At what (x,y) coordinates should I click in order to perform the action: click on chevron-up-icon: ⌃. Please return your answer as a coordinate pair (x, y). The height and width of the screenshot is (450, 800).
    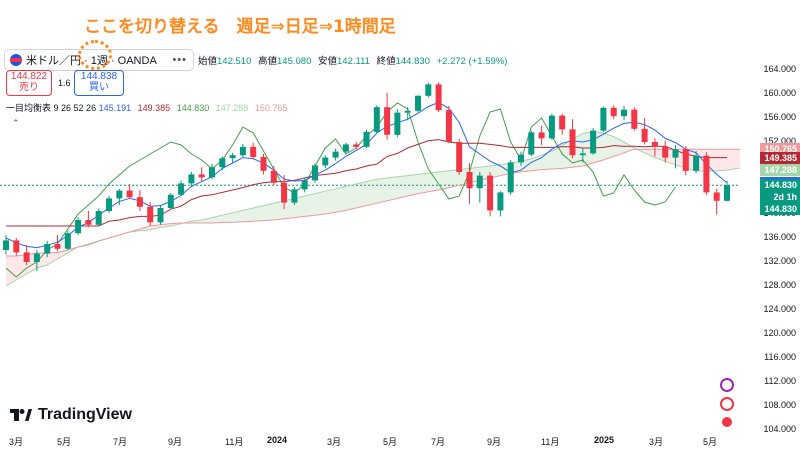
    Looking at the image, I should click on (16, 123).